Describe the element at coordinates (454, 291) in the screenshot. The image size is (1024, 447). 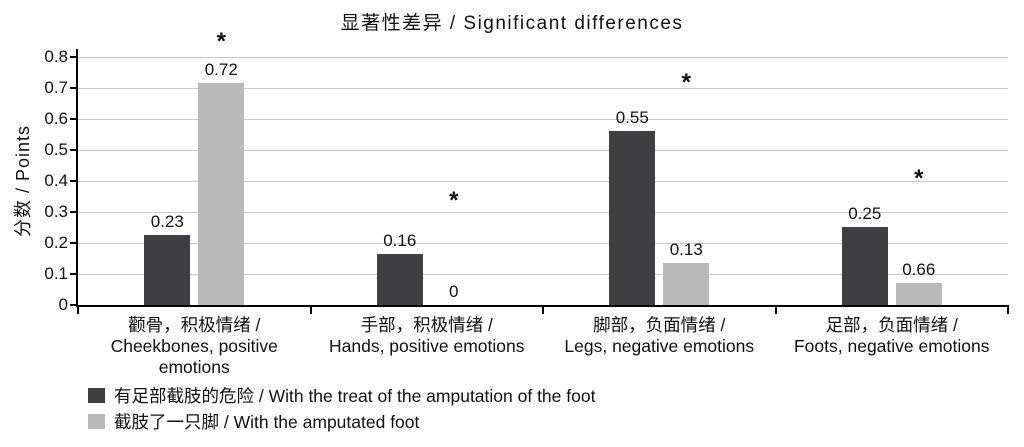
I see `bar-value-label: 0` at that location.